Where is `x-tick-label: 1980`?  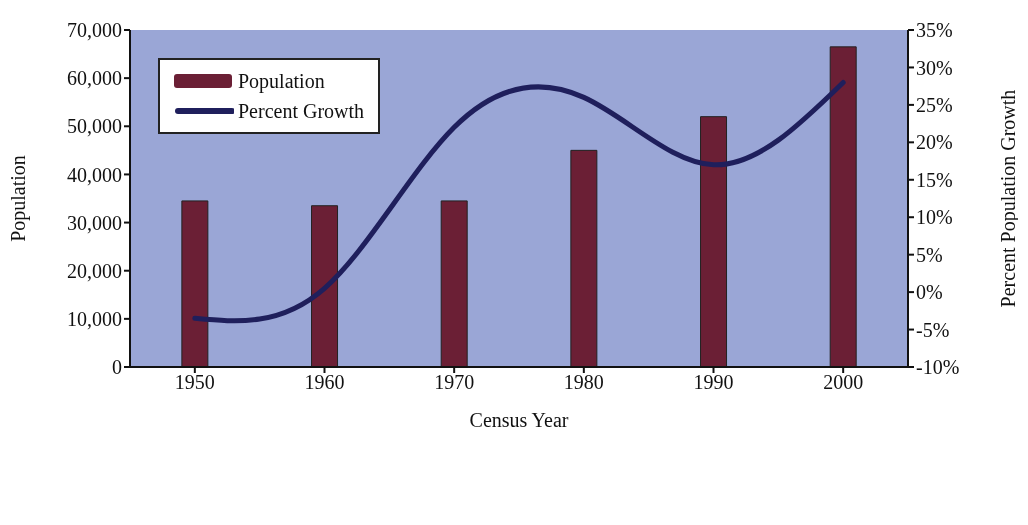
x-tick-label: 1980 is located at coordinates (583, 382).